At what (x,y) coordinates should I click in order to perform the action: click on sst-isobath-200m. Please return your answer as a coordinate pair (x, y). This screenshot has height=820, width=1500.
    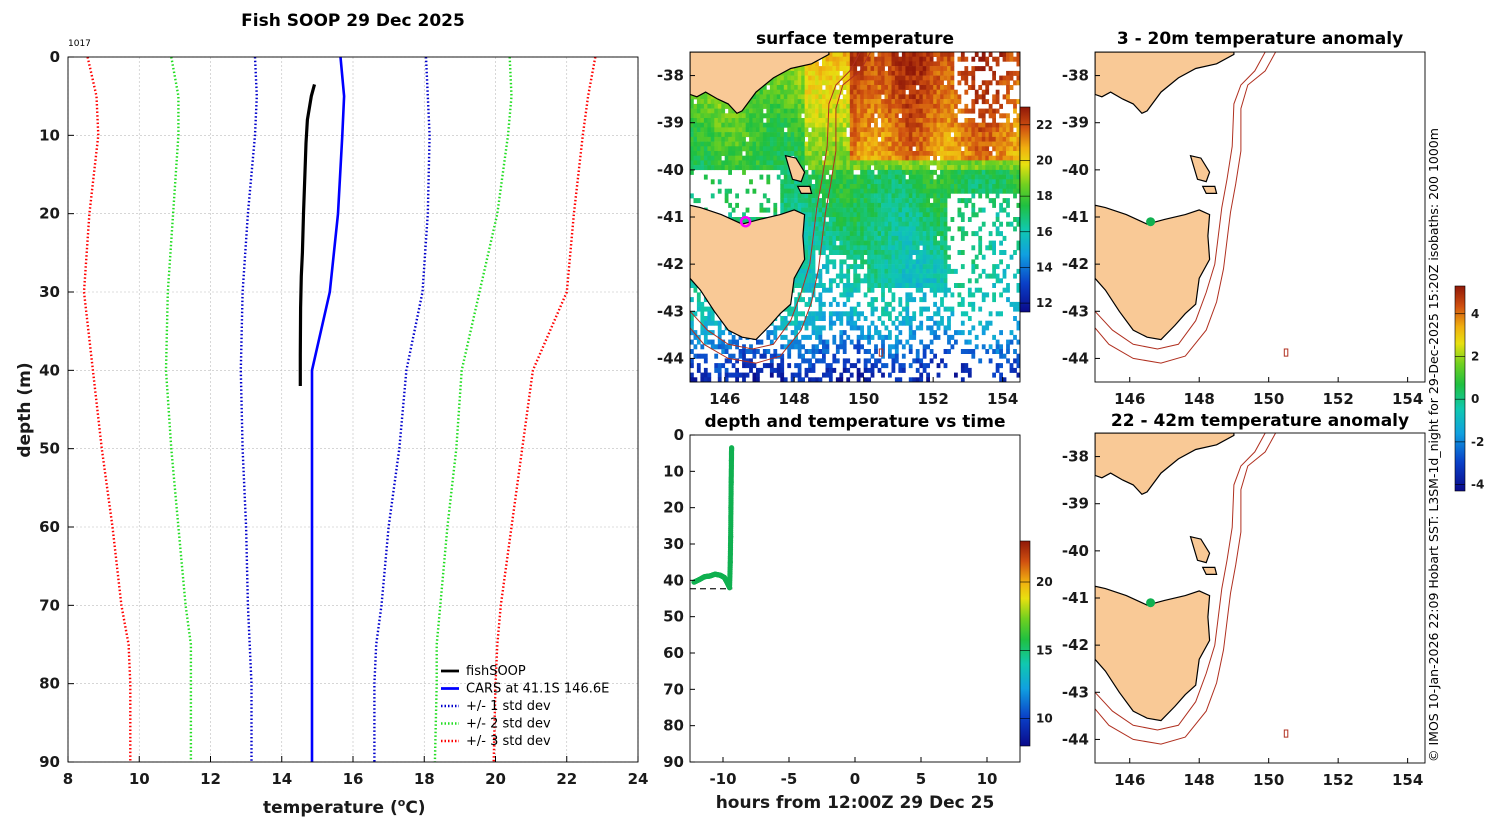
    Looking at the image, I should click on (775, 201).